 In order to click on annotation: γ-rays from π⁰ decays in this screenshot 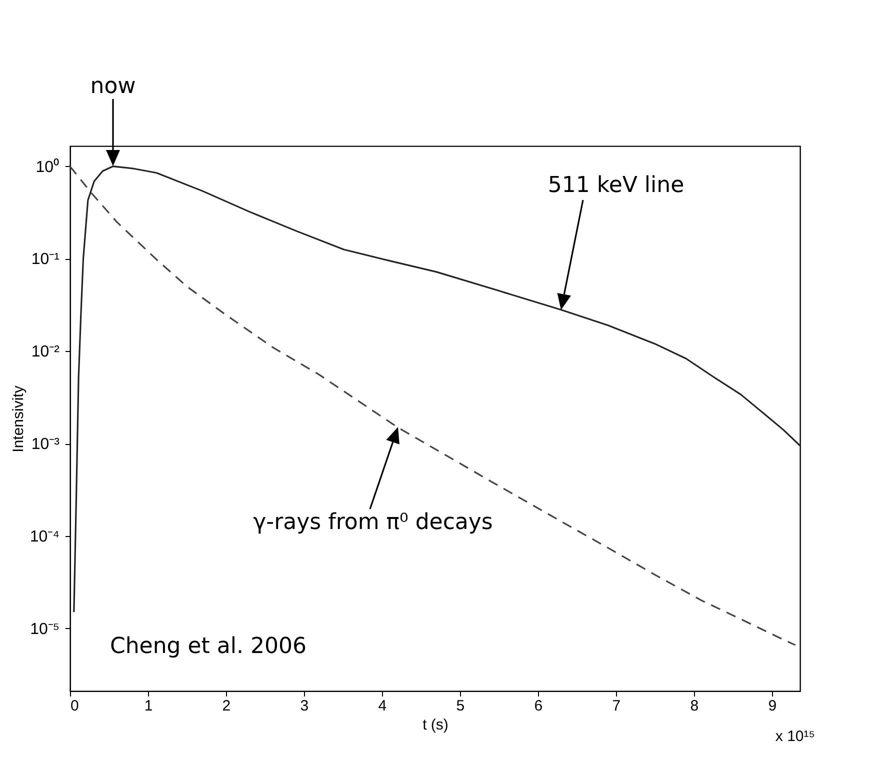, I will do `click(373, 522)`.